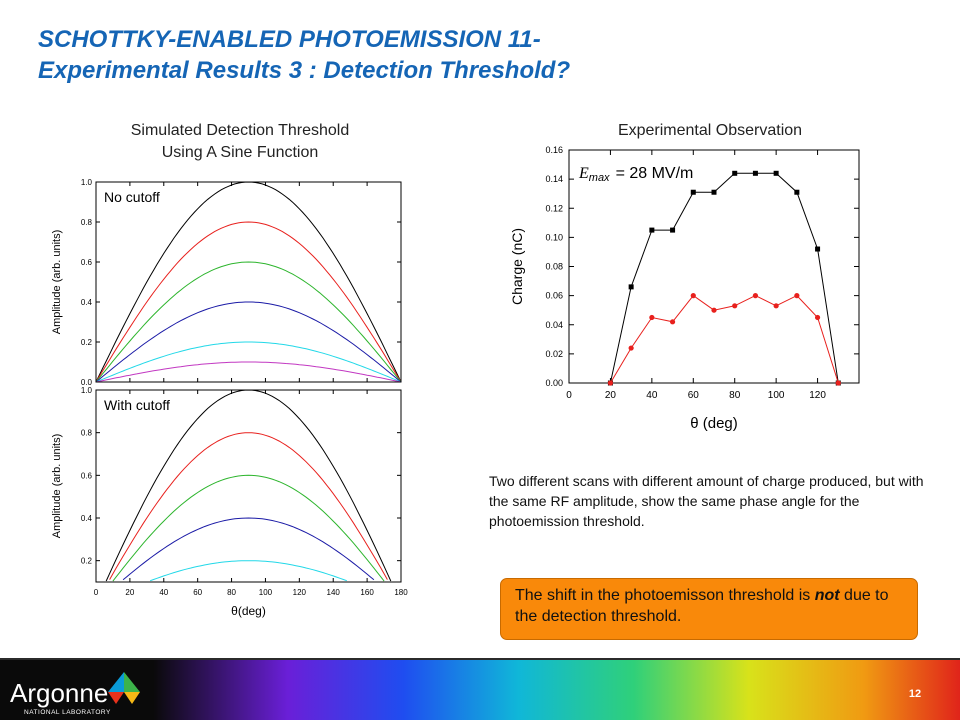  I want to click on panel-label: No cutoff, so click(132, 197).